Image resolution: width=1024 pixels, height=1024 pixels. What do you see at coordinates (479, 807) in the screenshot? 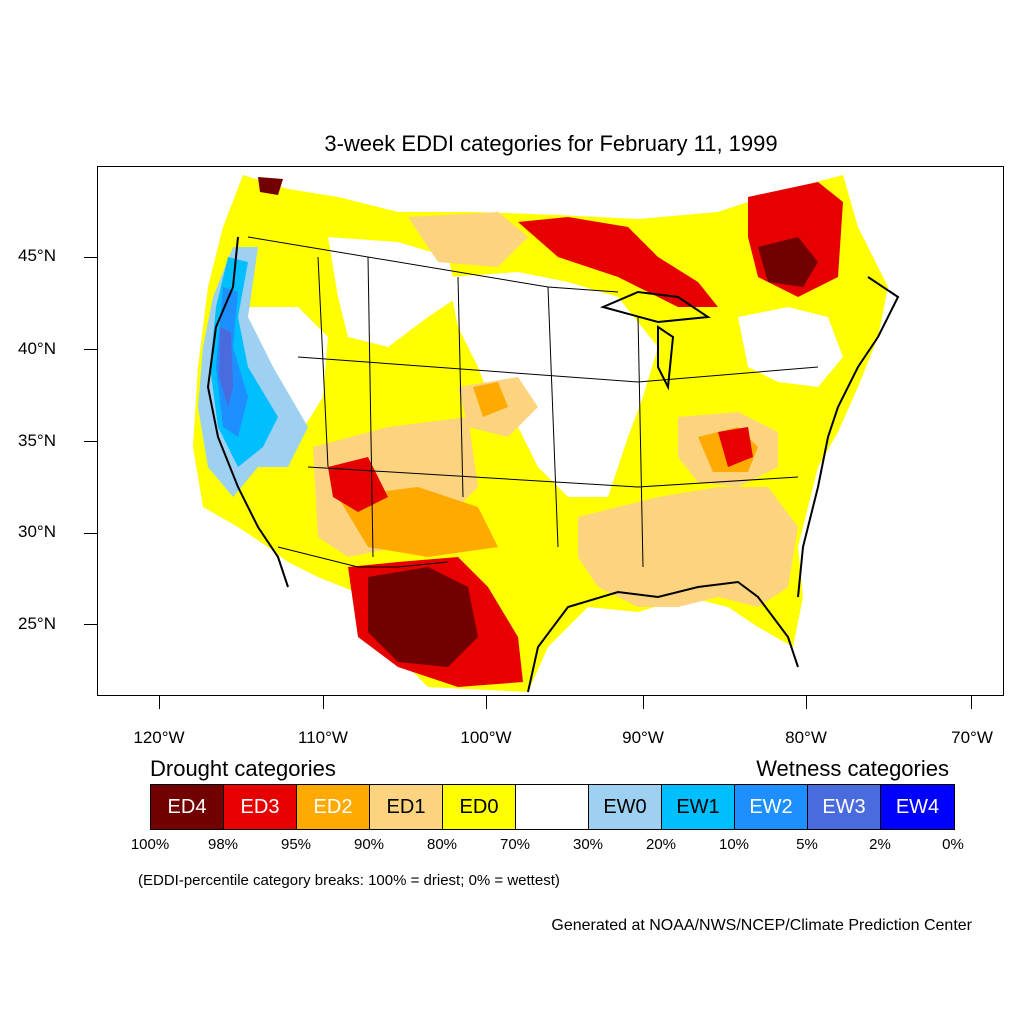
I see `legend-box-ed0: ED0` at bounding box center [479, 807].